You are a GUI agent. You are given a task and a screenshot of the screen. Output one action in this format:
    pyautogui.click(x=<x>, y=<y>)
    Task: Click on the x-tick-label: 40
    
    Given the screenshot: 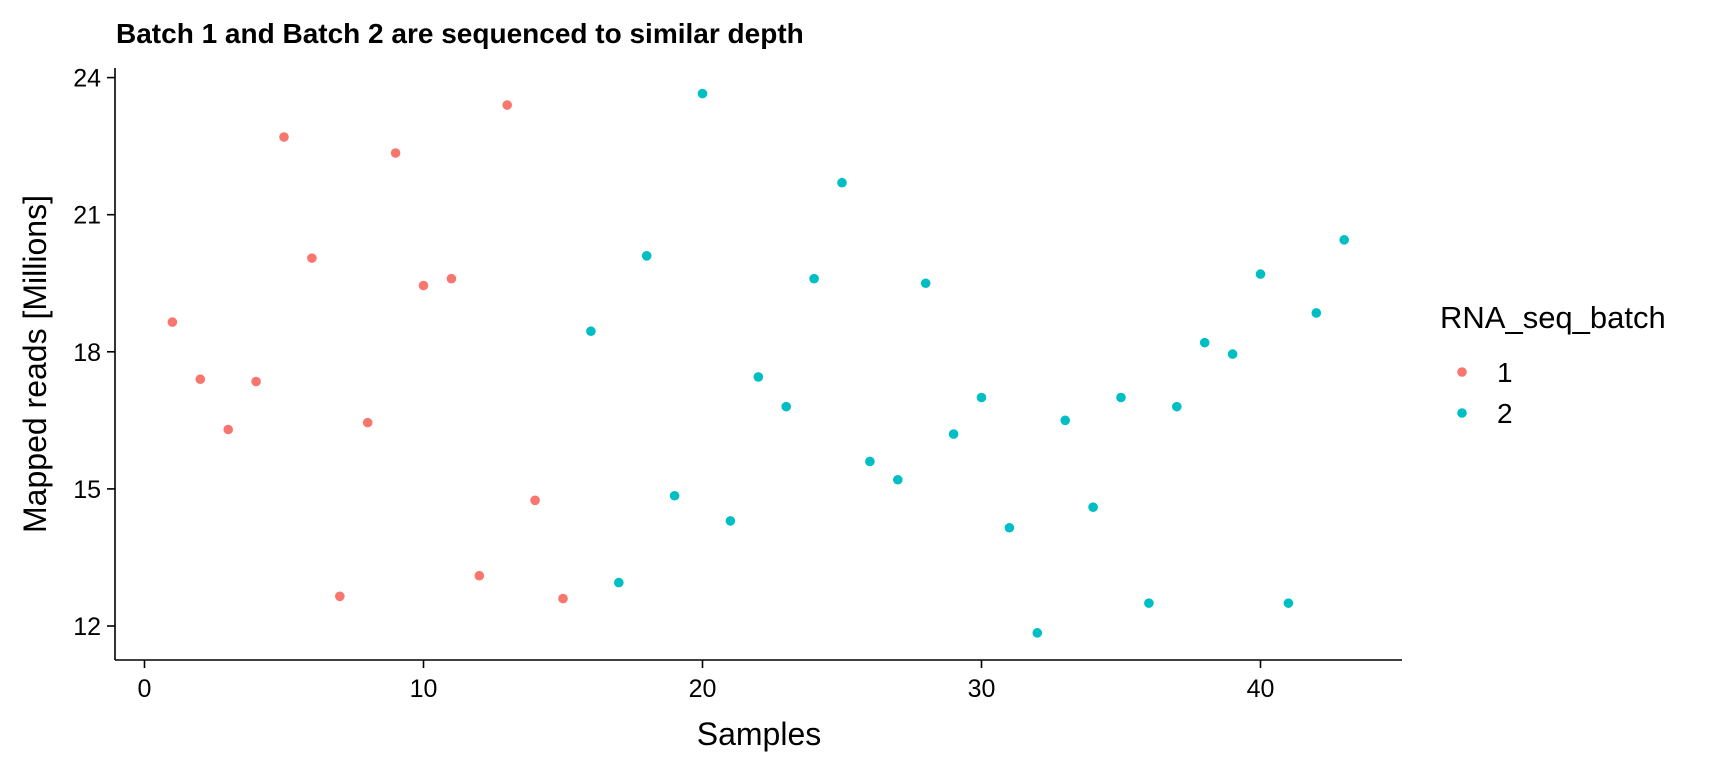 What is the action you would take?
    pyautogui.click(x=1261, y=689)
    